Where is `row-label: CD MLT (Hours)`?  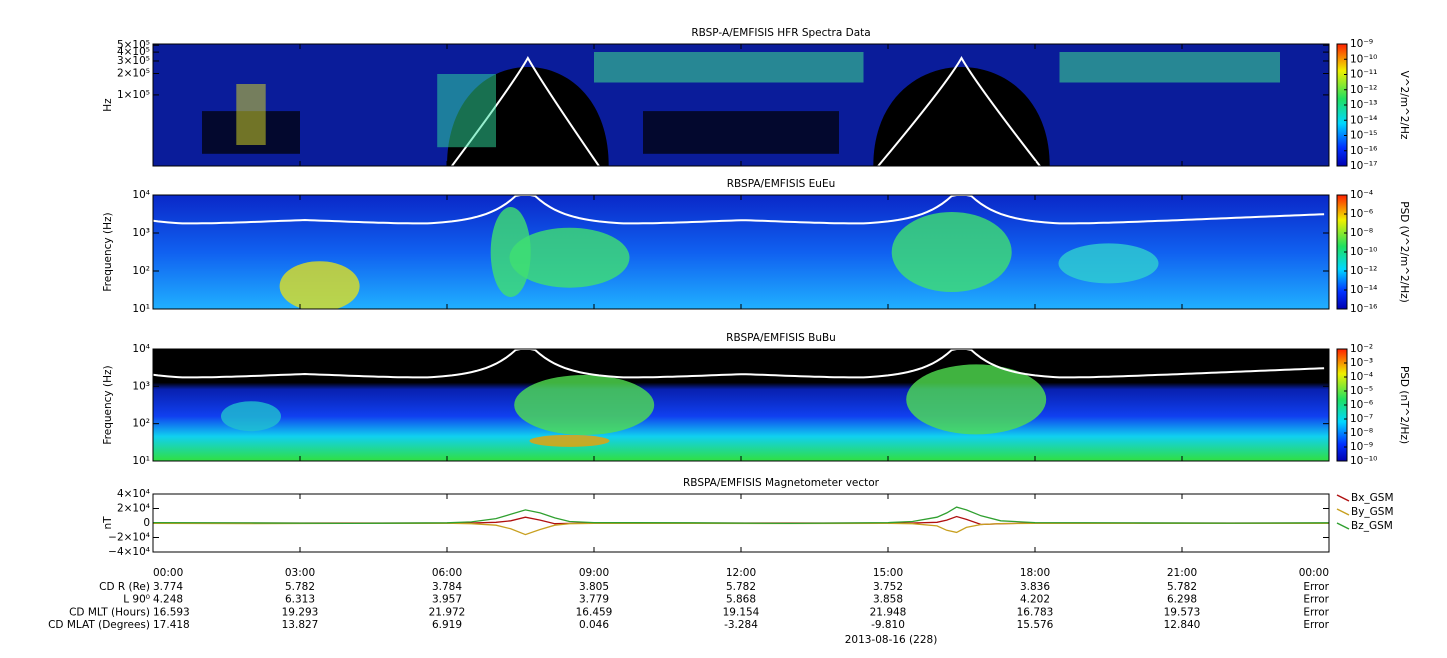
row-label: CD MLT (Hours) is located at coordinates (109, 612).